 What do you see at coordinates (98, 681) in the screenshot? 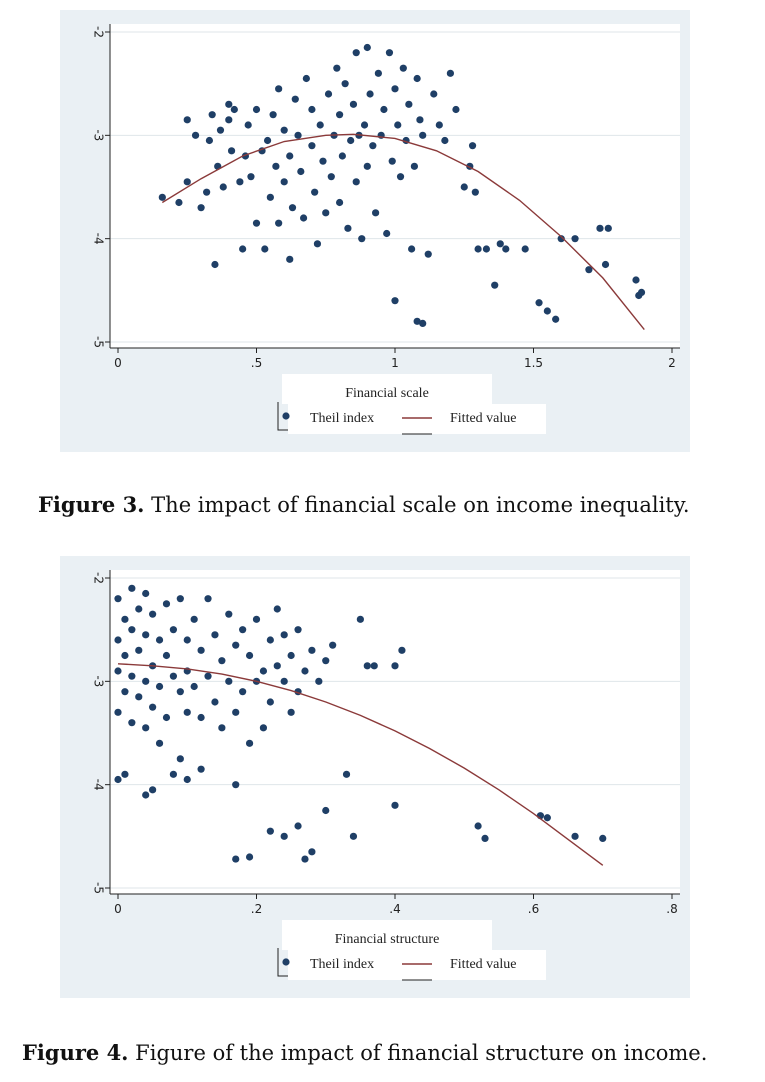
I see `fig4-y-tick-label: -3` at bounding box center [98, 681].